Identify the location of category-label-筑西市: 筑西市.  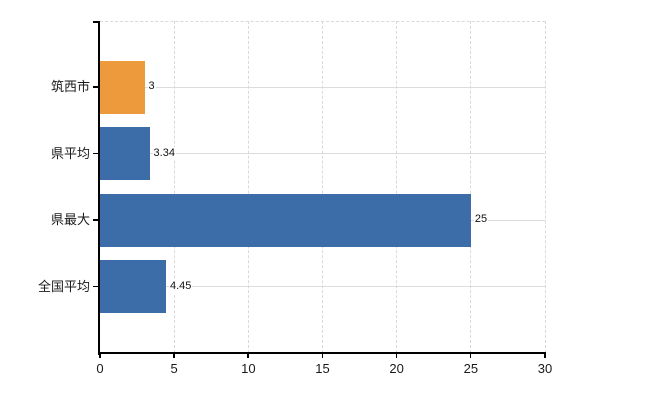
(70, 87).